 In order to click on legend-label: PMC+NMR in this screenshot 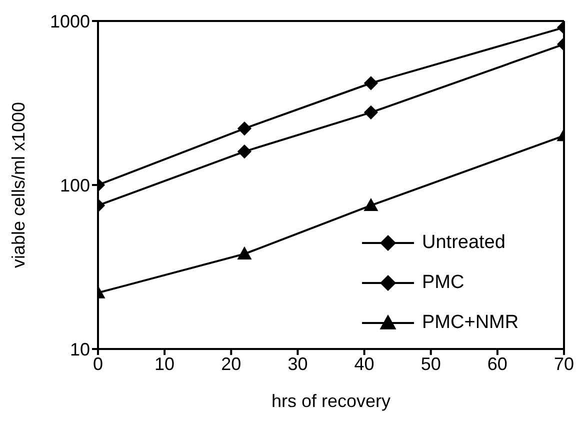, I will do `click(470, 323)`.